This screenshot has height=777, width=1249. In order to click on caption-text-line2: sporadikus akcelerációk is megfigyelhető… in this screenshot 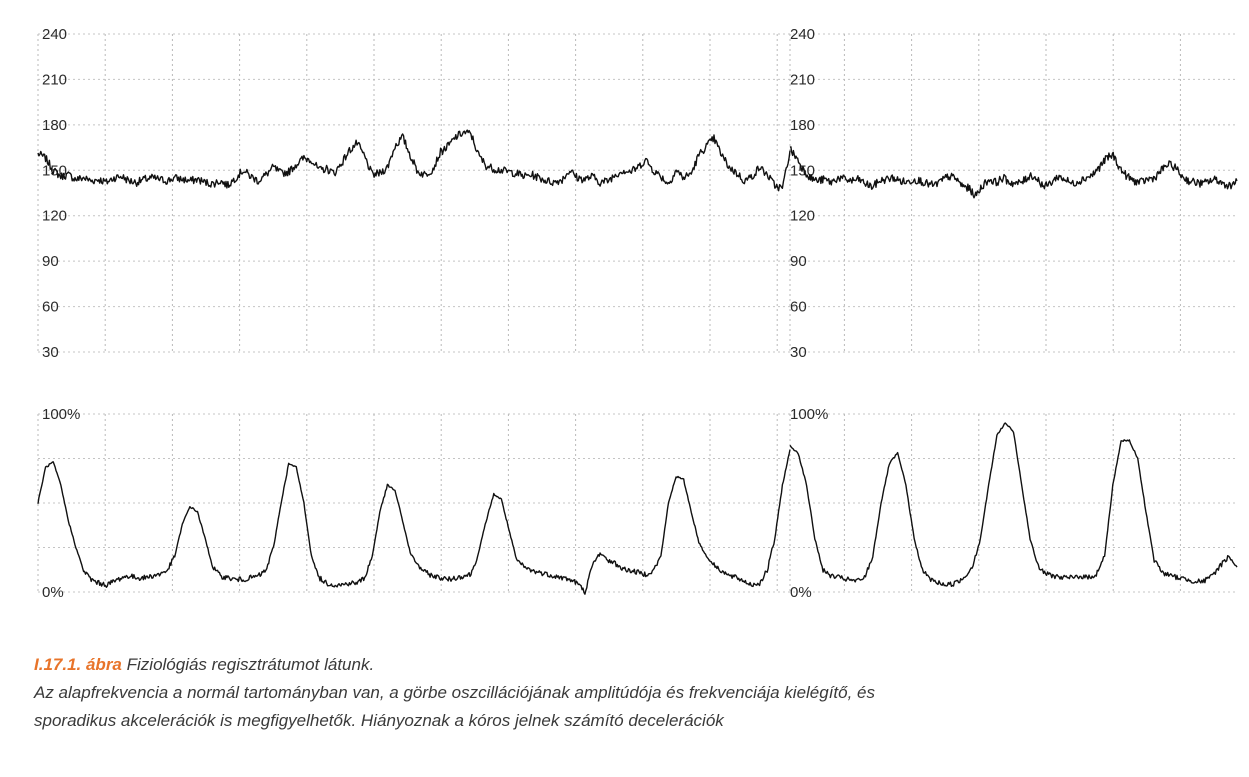, I will do `click(379, 720)`.